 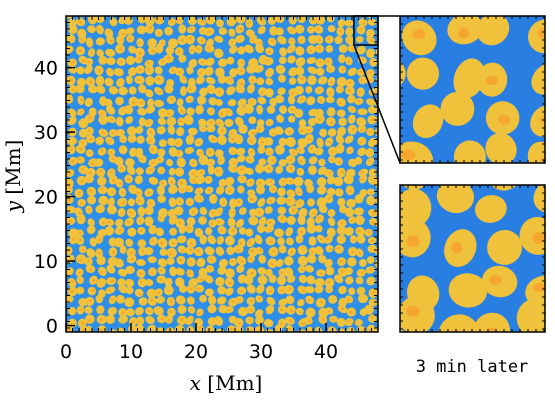 I want to click on y-axis-title: y [Mm], so click(x=13, y=177).